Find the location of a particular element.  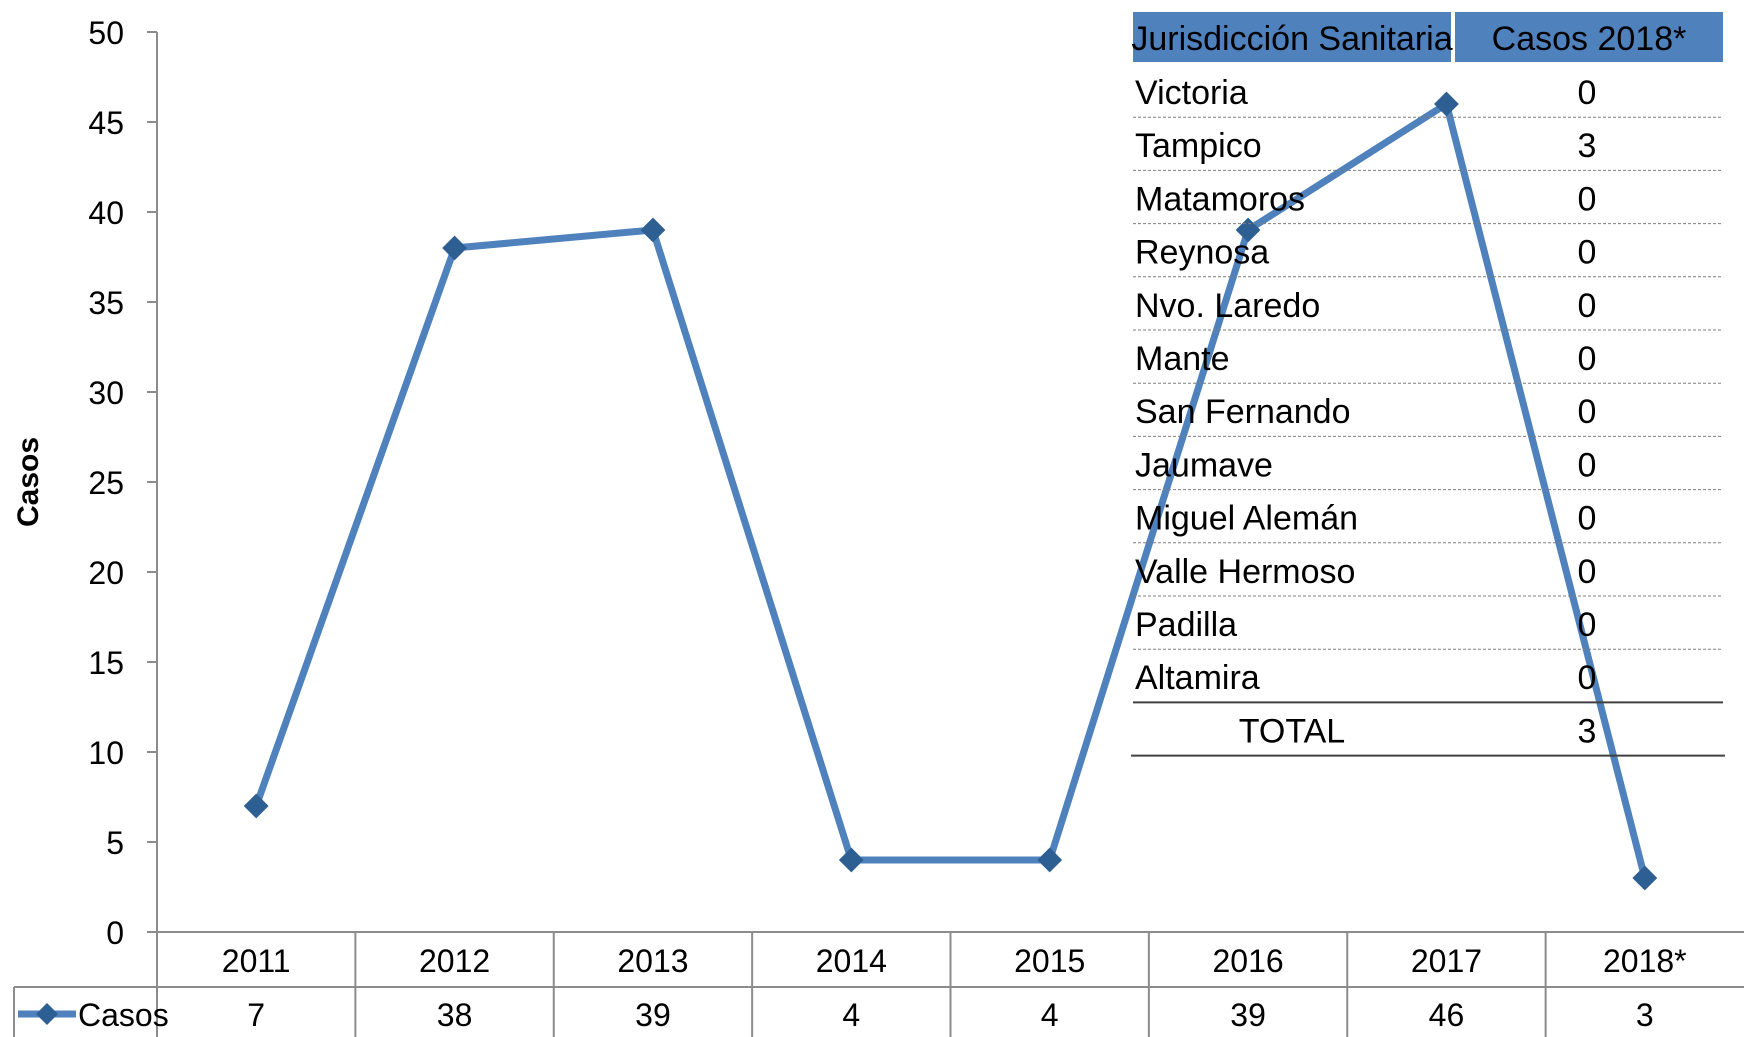

y-axis-ticks: 0 5 10 15 20 25 30 35 40 45 50 is located at coordinates (122, 483).